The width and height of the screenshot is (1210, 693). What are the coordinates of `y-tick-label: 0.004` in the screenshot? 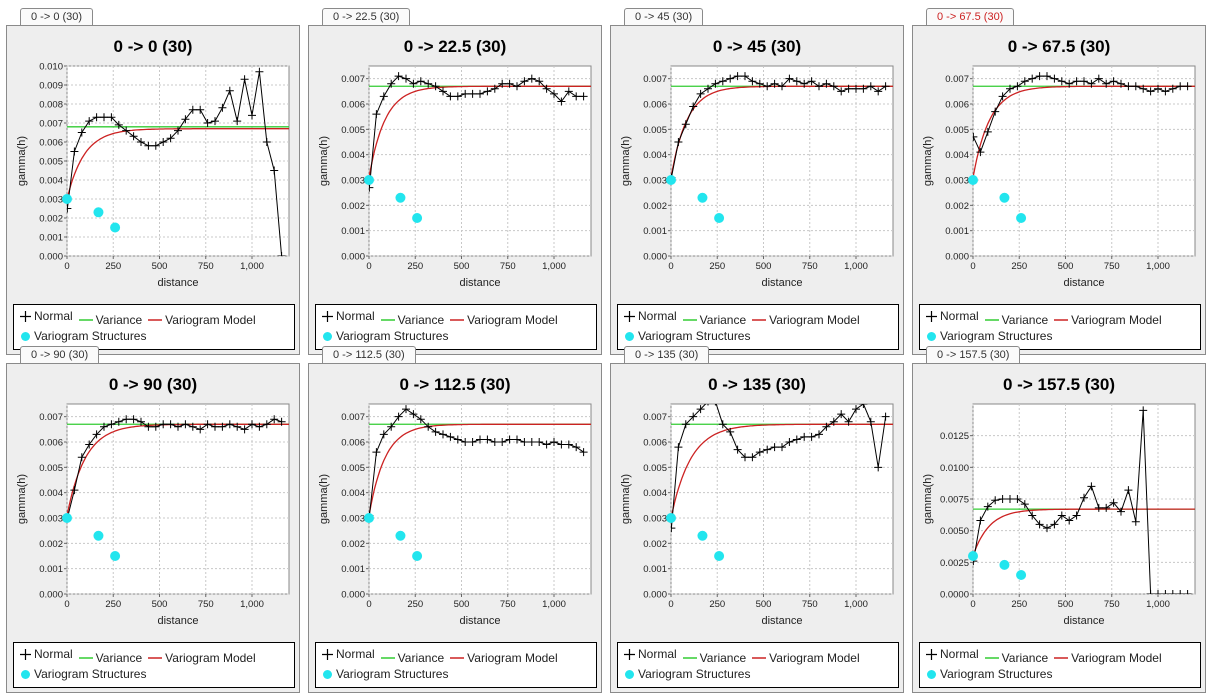 It's located at (353, 155).